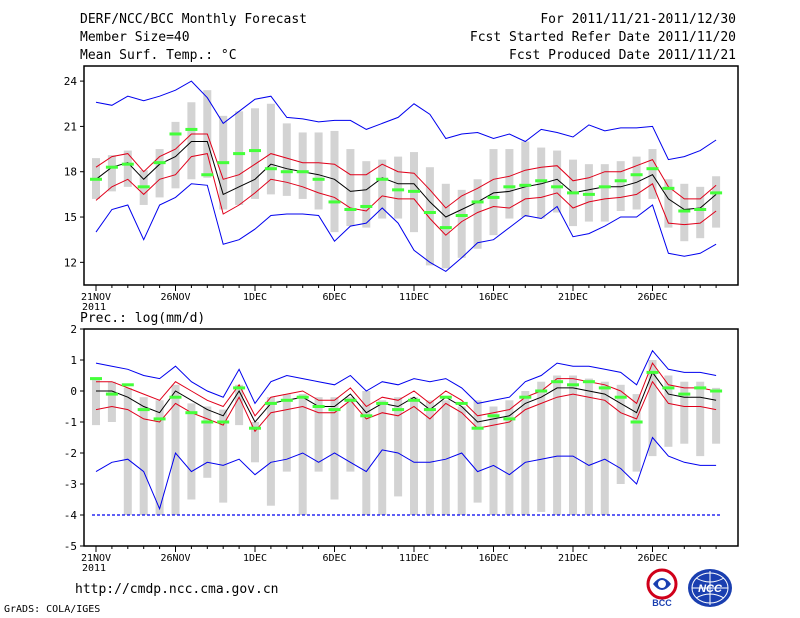  I want to click on chart-2-y-tick-label: 2, so click(73, 329).